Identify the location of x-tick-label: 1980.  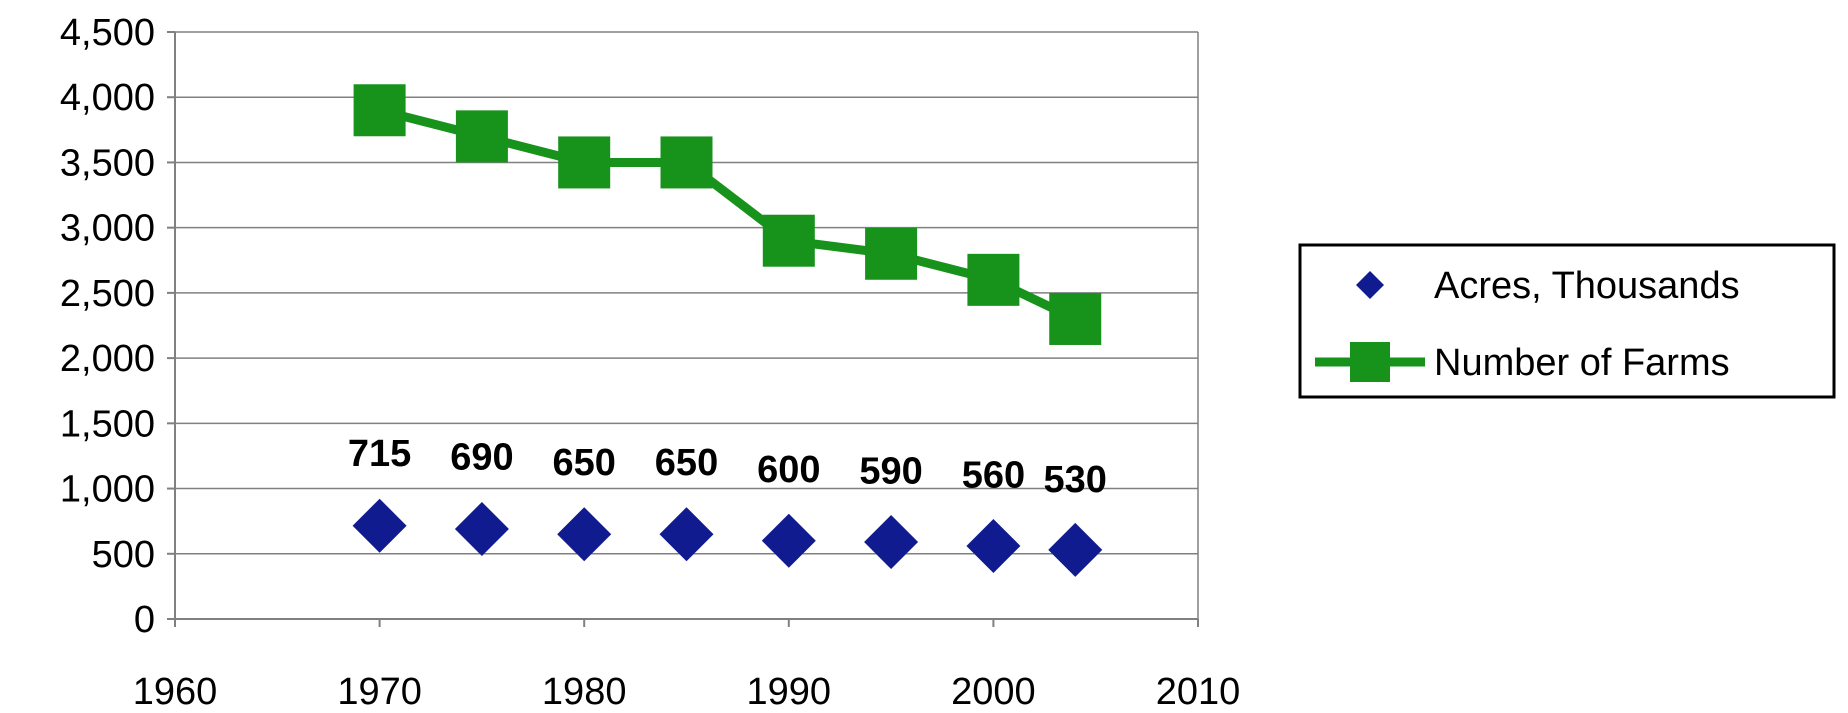
(584, 692).